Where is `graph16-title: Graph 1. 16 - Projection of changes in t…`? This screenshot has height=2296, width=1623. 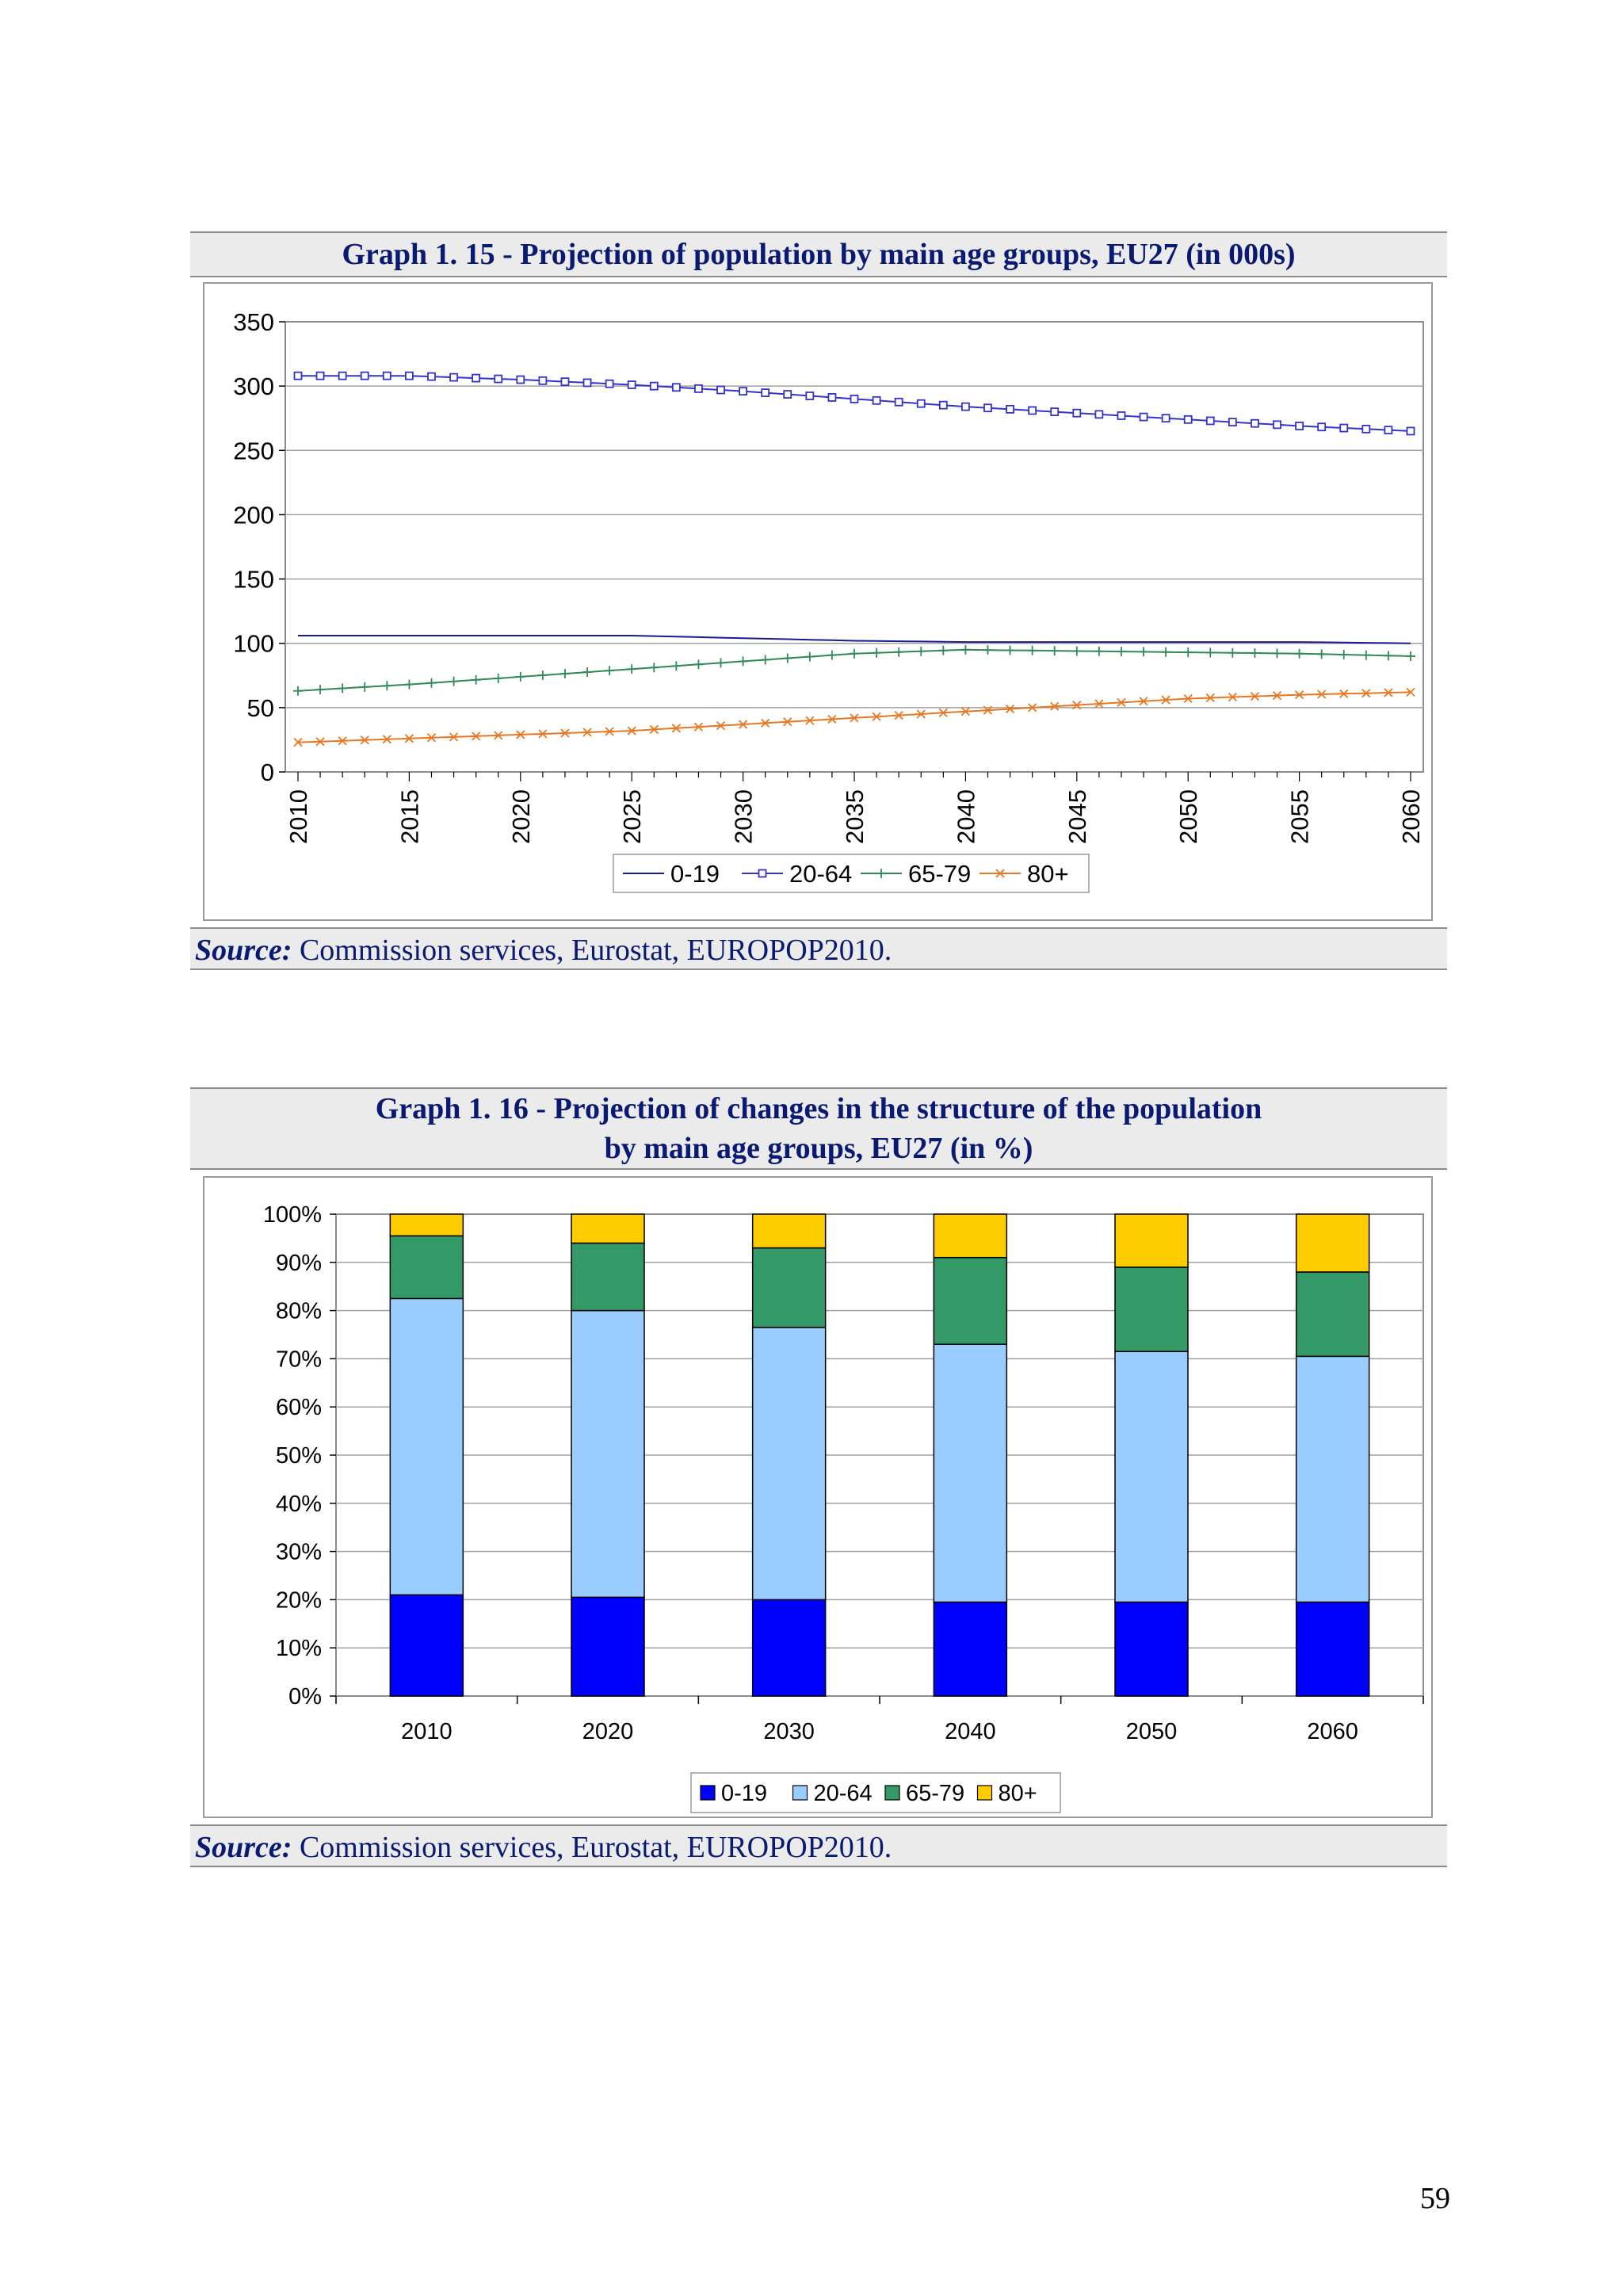
graph16-title: Graph 1. 16 - Projection of changes in t… is located at coordinates (818, 1128).